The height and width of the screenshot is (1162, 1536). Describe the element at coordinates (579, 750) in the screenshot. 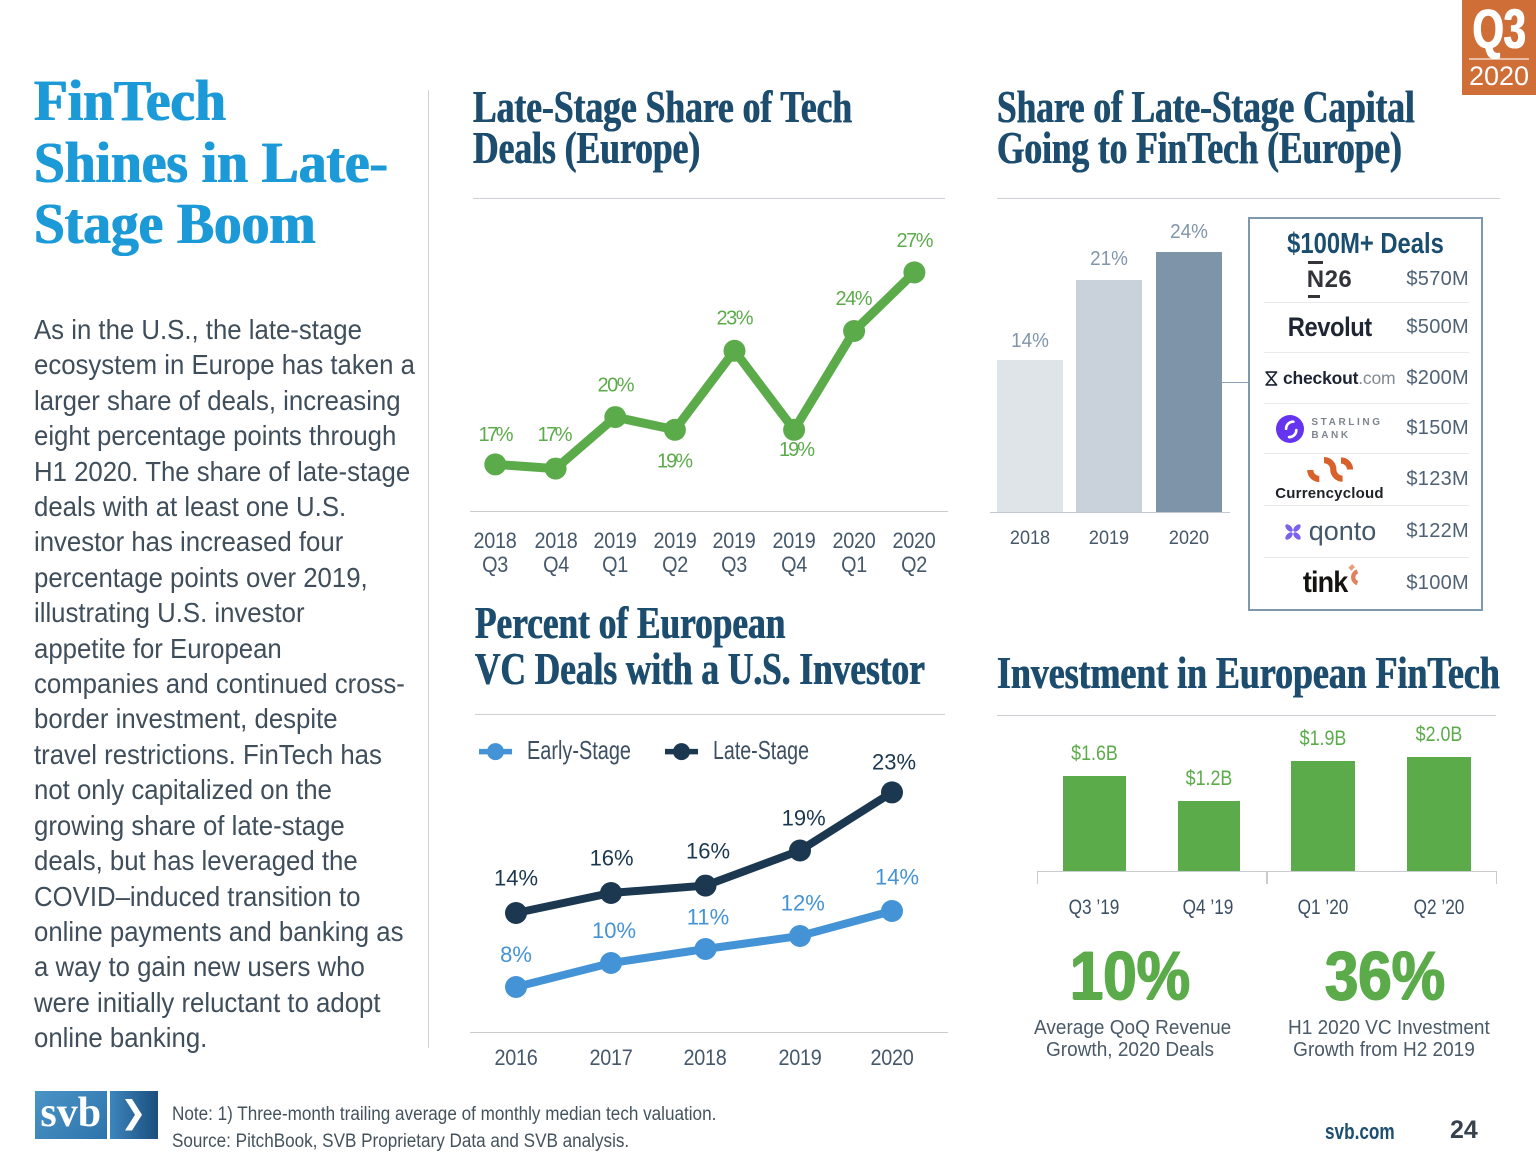

I see `svg-text: Early-Stage` at that location.